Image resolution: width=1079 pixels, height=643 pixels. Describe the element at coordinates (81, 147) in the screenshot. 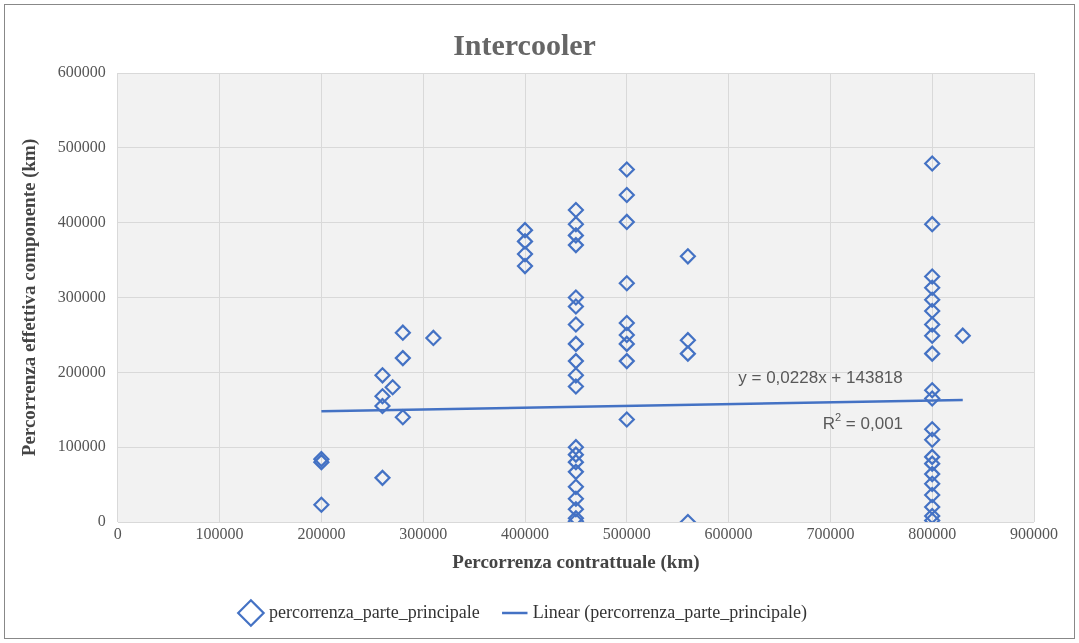

I see `y-tick-label: 500000` at that location.